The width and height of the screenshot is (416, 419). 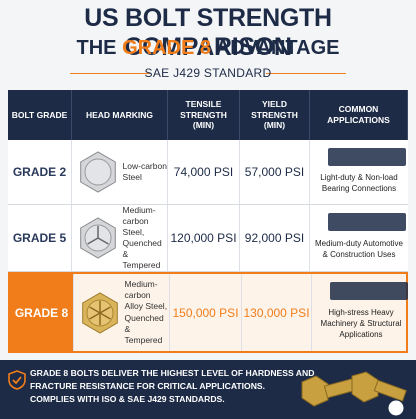 I want to click on bolts-image, so click(x=354, y=394).